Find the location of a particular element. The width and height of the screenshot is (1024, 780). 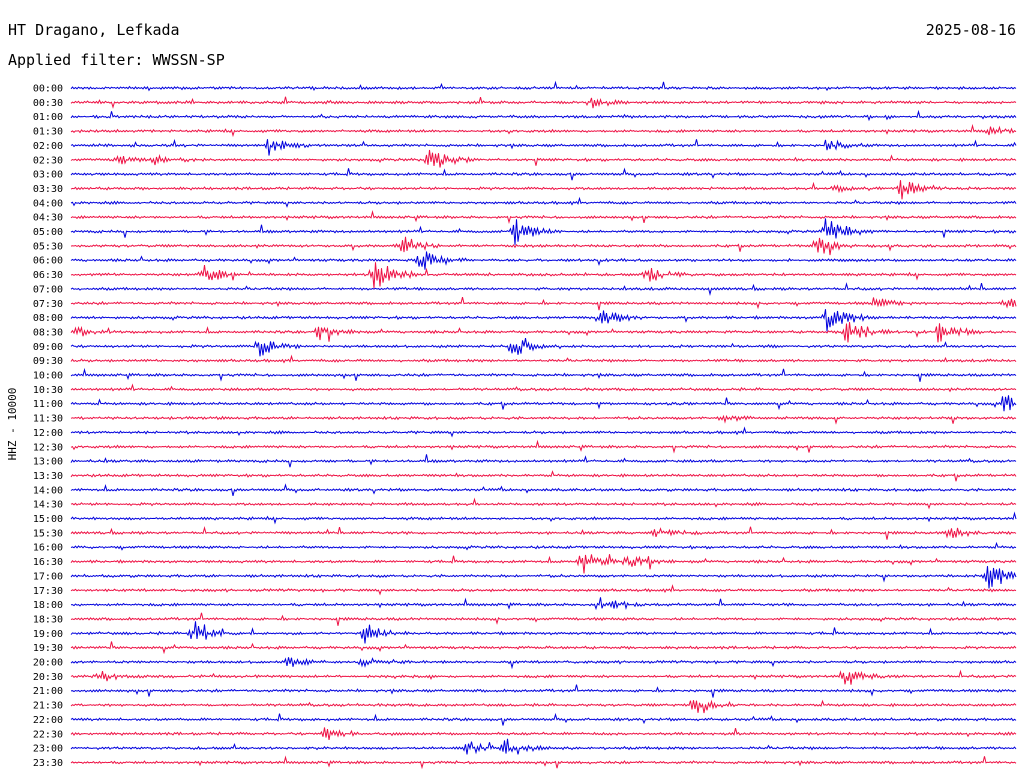

row-time-label: 22:30 is located at coordinates (48, 734).